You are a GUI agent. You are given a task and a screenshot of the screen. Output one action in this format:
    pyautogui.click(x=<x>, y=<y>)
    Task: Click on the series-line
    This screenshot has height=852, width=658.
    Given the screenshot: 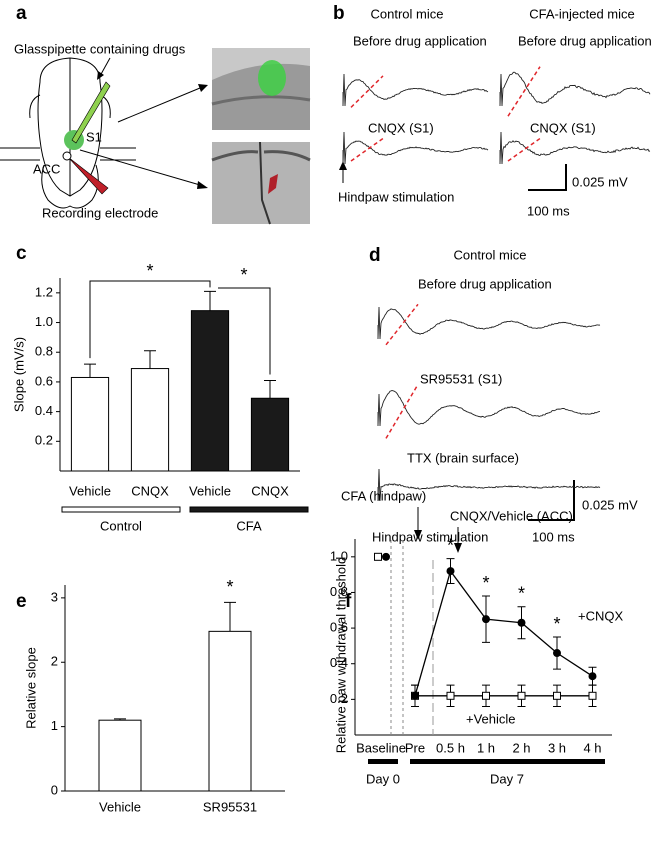 What is the action you would take?
    pyautogui.click(x=503, y=632)
    